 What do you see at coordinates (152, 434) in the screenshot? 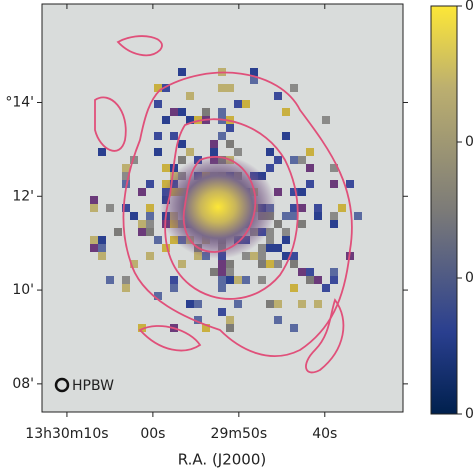
I see `x-tick-label: 00s` at bounding box center [152, 434].